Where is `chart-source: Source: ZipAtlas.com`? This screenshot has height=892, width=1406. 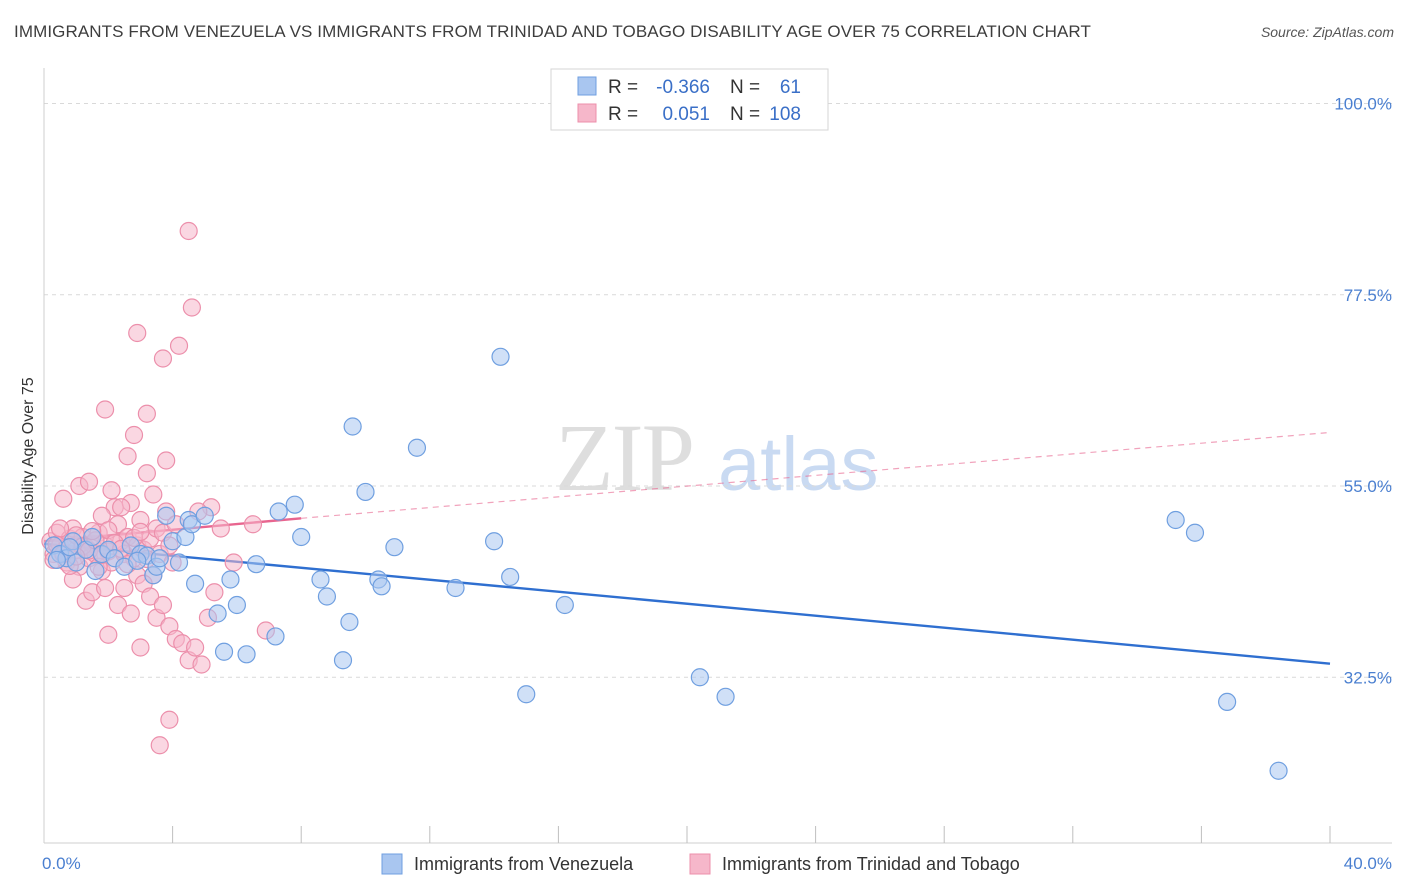 chart-source: Source: ZipAtlas.com is located at coordinates (1327, 32).